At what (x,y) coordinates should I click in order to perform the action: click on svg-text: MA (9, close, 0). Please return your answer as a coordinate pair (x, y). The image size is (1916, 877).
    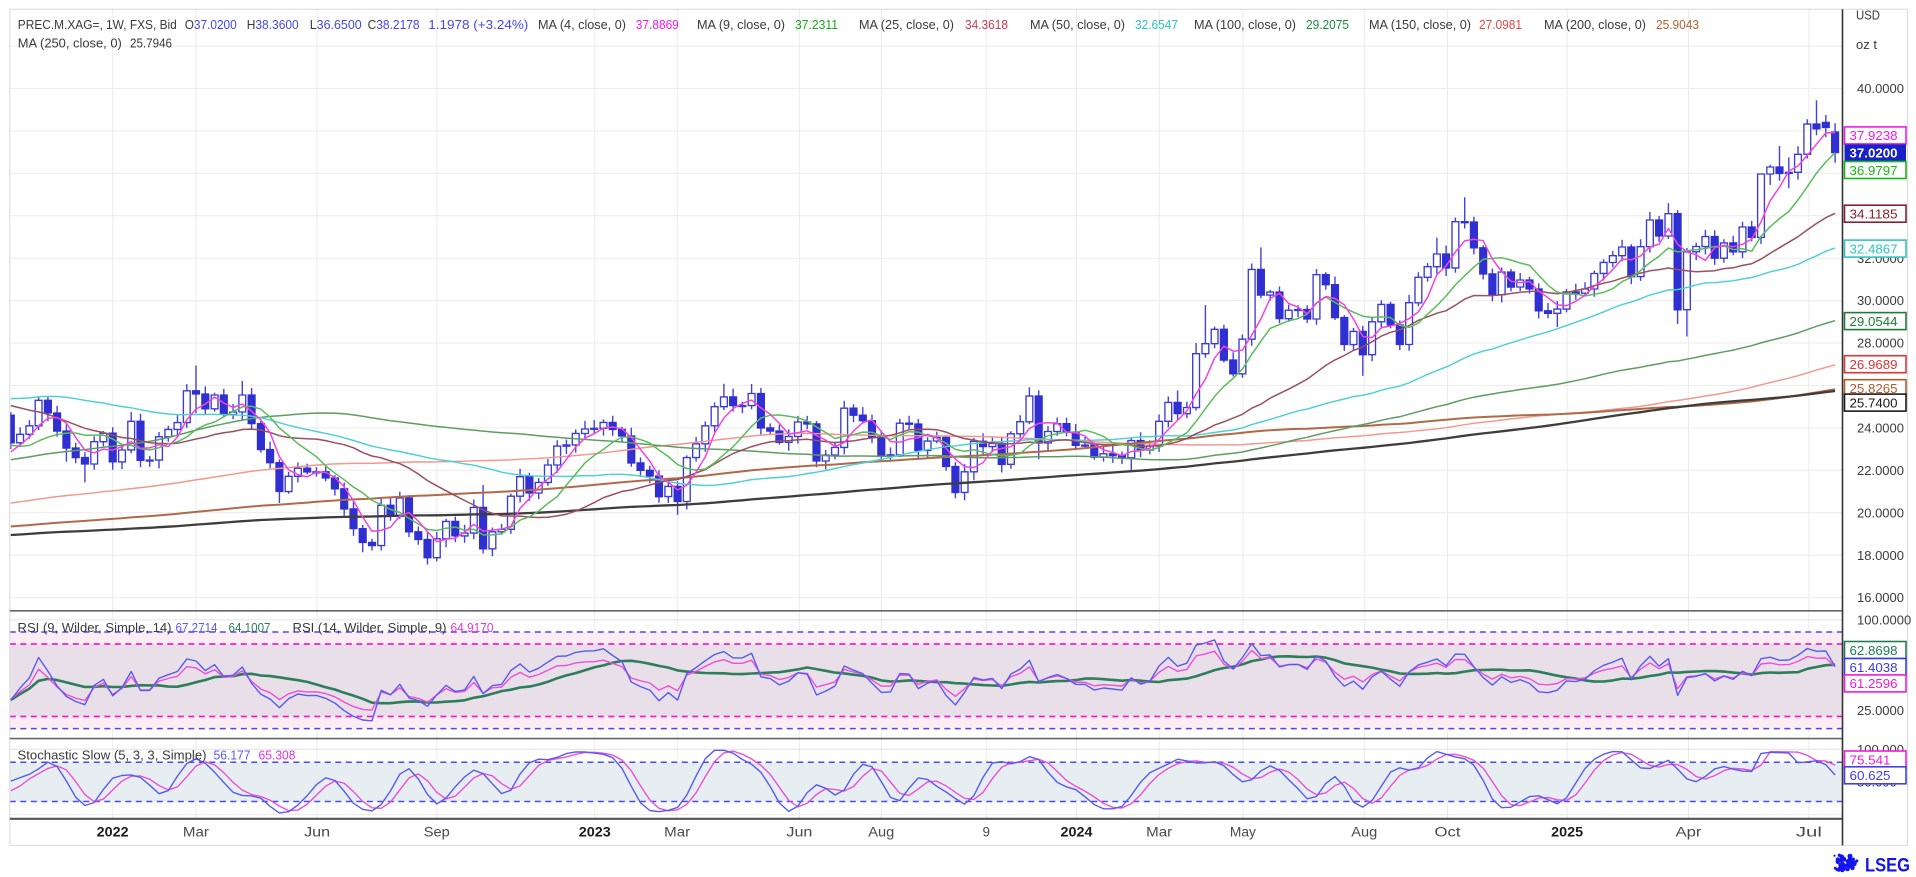
    Looking at the image, I should click on (741, 24).